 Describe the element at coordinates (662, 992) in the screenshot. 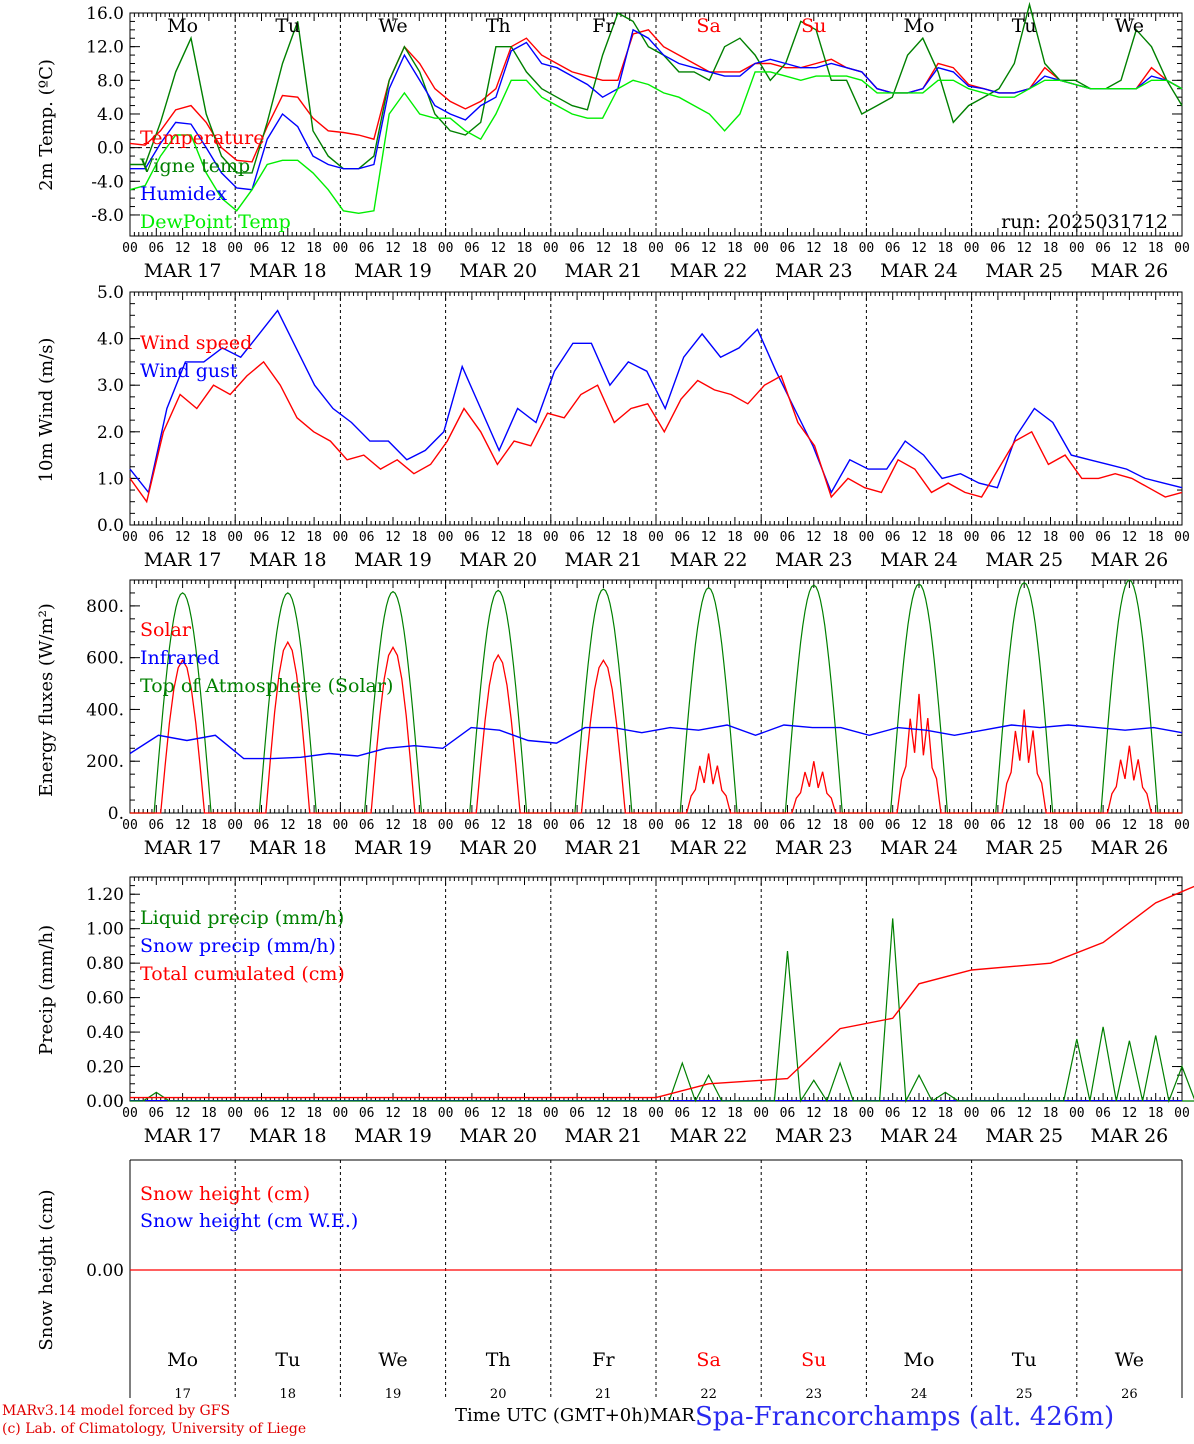

I see `series-total-cumulated` at that location.